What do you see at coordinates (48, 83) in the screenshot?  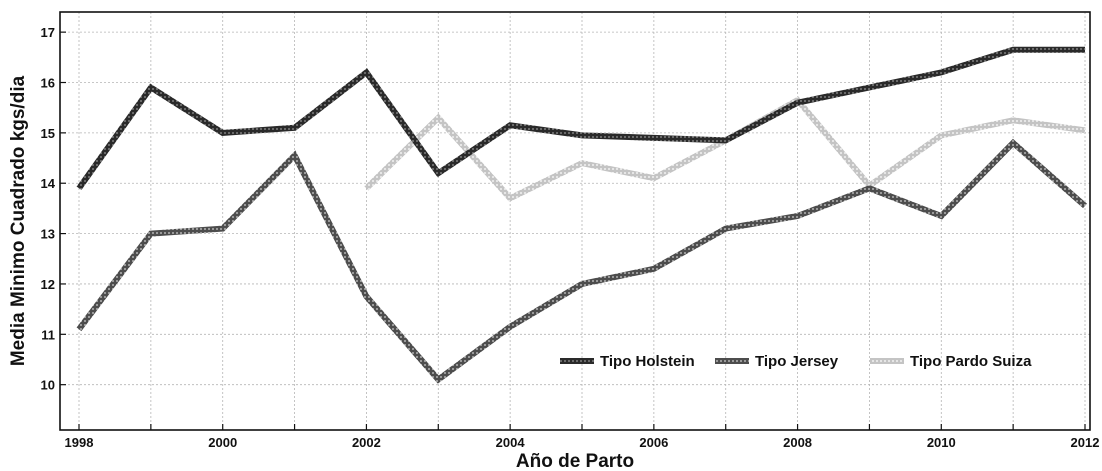 I see `y-tick-label: 16` at bounding box center [48, 83].